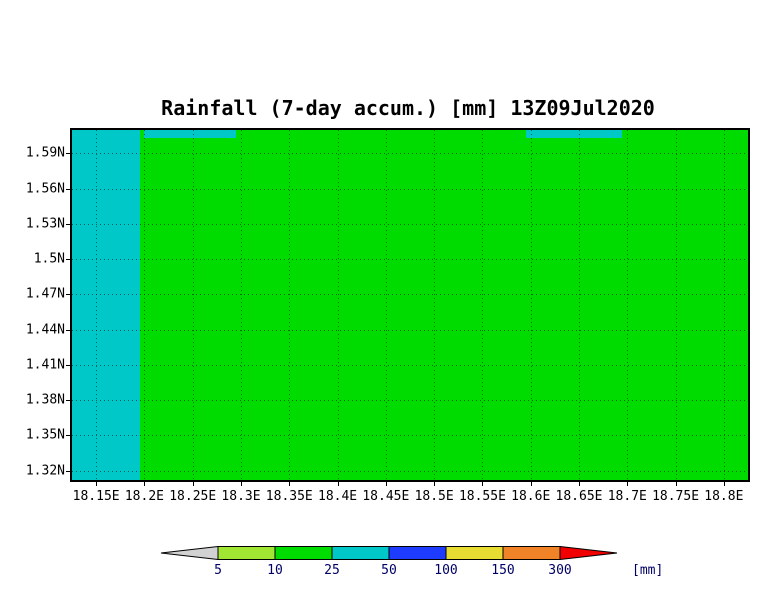  What do you see at coordinates (218, 570) in the screenshot?
I see `colorbar-level-label: 5` at bounding box center [218, 570].